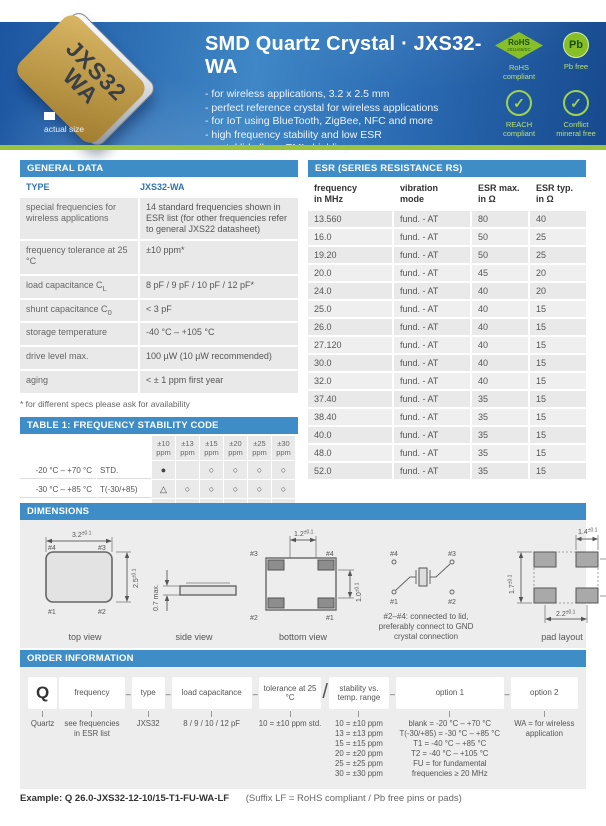  I want to click on esr-row: 27.120 fund. - AT 40 15, so click(447, 345).